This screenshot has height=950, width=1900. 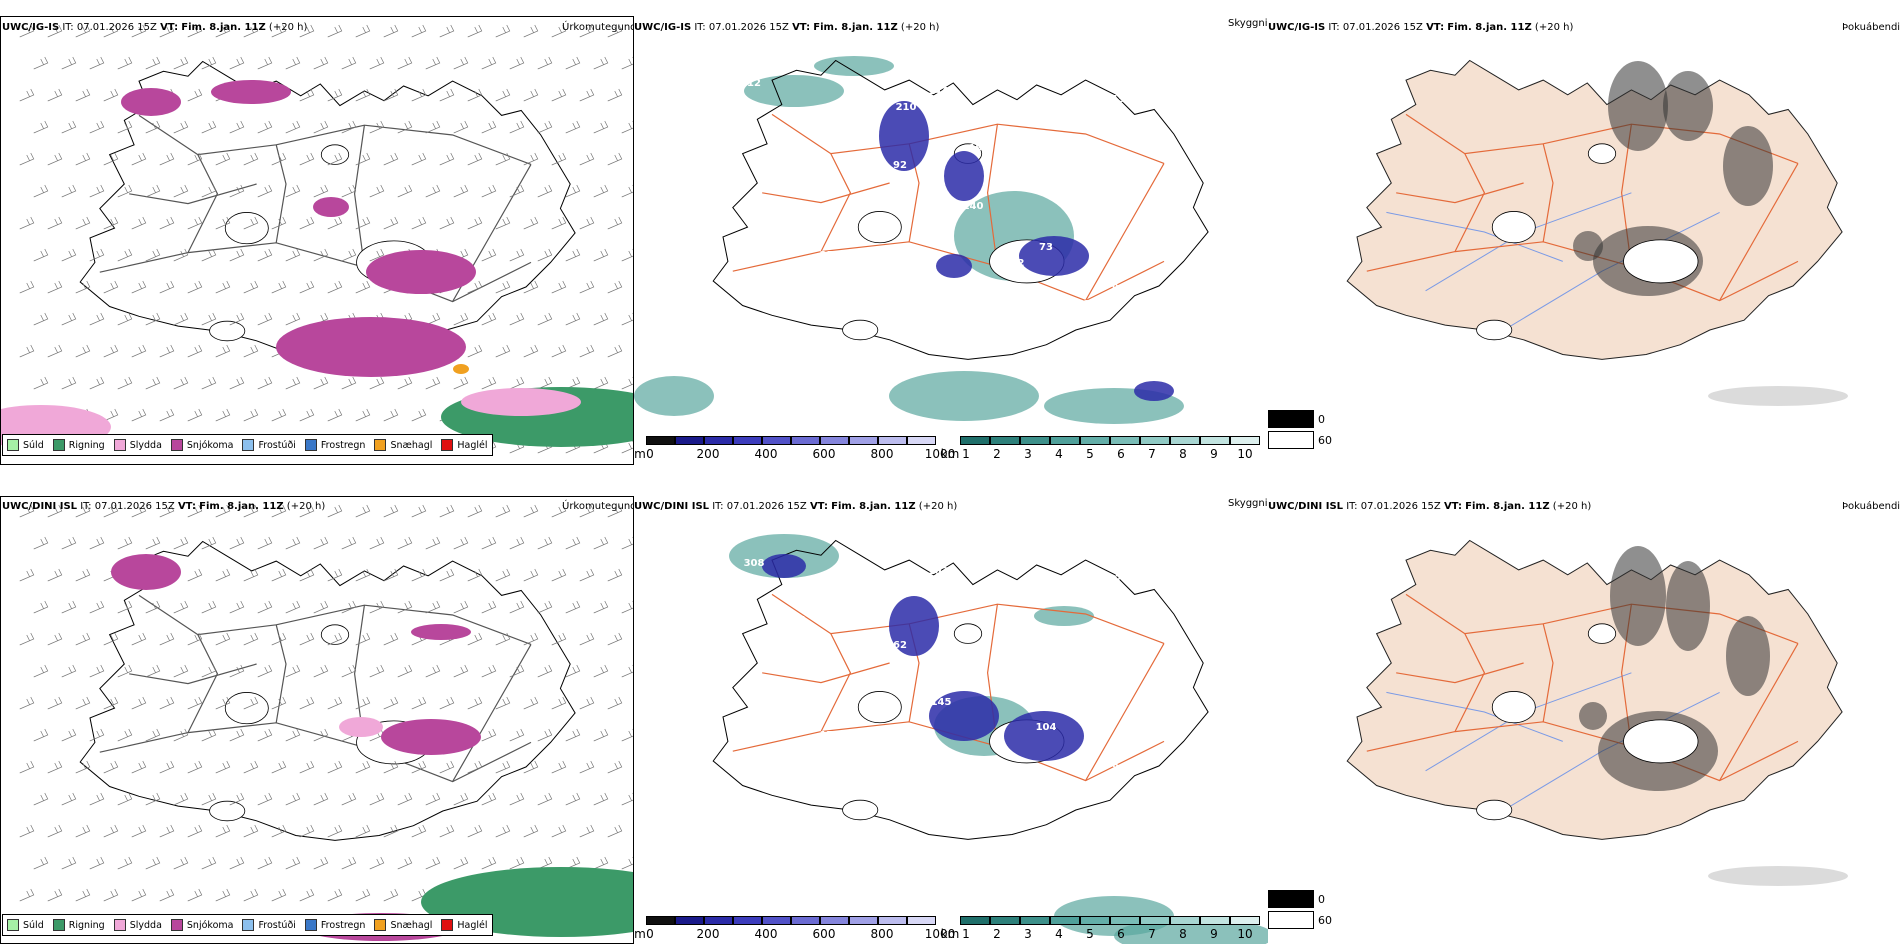 I want to click on legend-item: Súld, so click(x=25, y=445).